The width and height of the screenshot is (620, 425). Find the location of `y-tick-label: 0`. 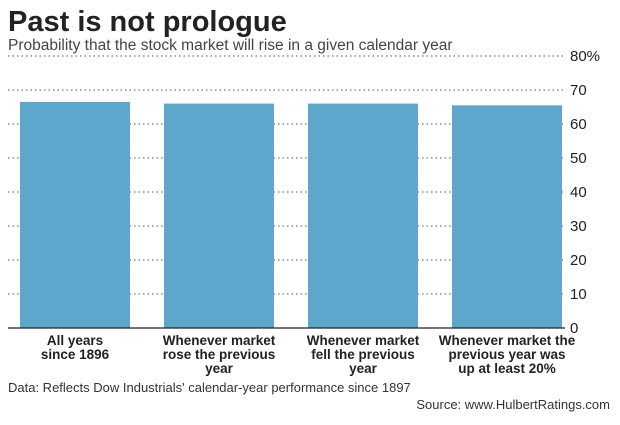

y-tick-label: 0 is located at coordinates (574, 328).